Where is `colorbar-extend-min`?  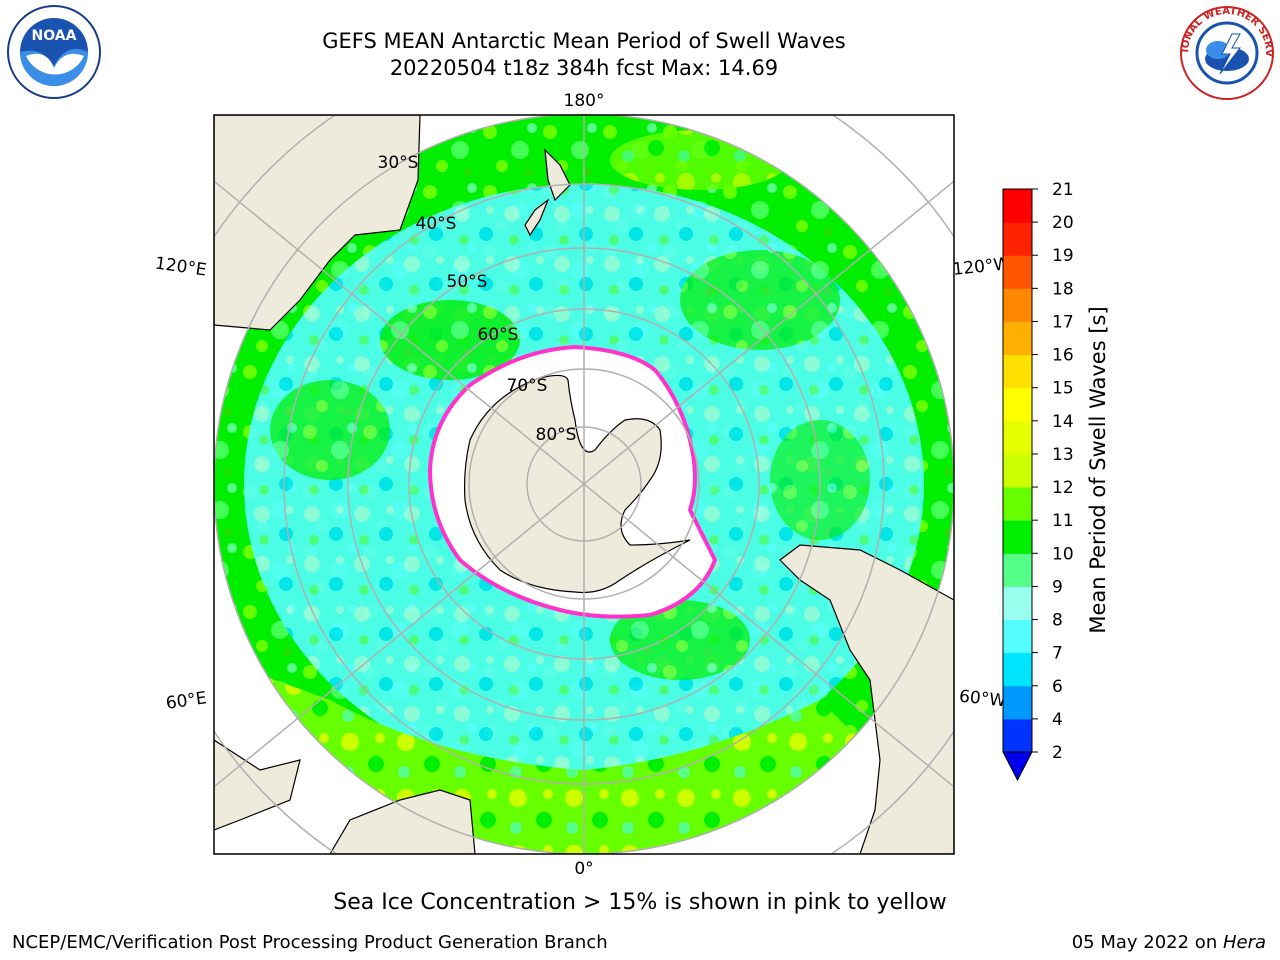 colorbar-extend-min is located at coordinates (1017, 766).